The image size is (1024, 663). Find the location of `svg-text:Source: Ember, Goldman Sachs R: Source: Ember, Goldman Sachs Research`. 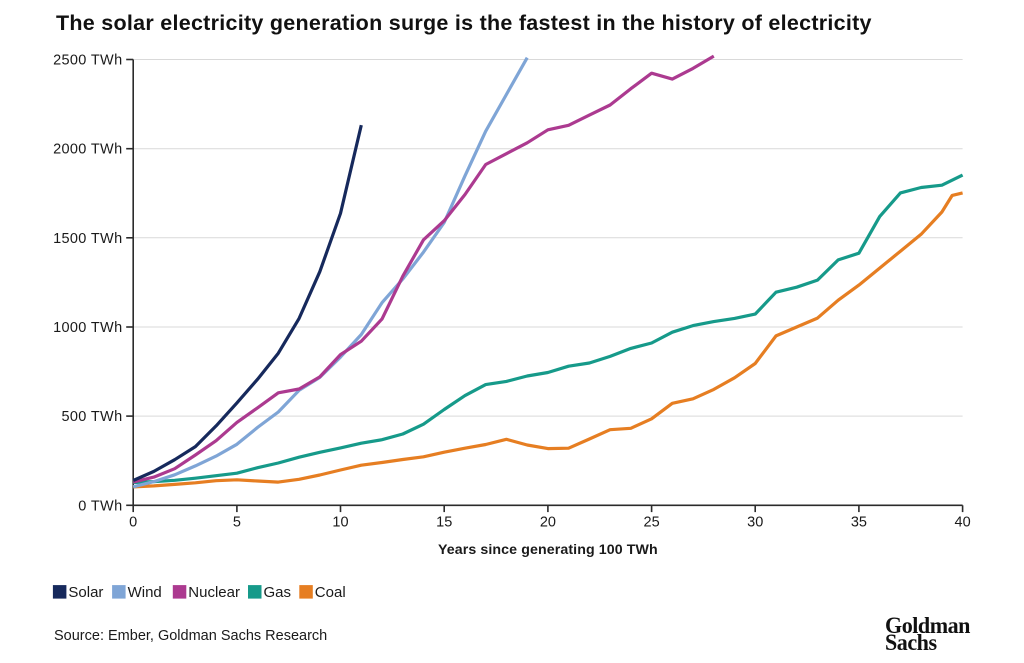

svg-text:Source: Ember, Goldman Sachs R: Source: Ember, Goldman Sachs Research is located at coordinates (190, 636).